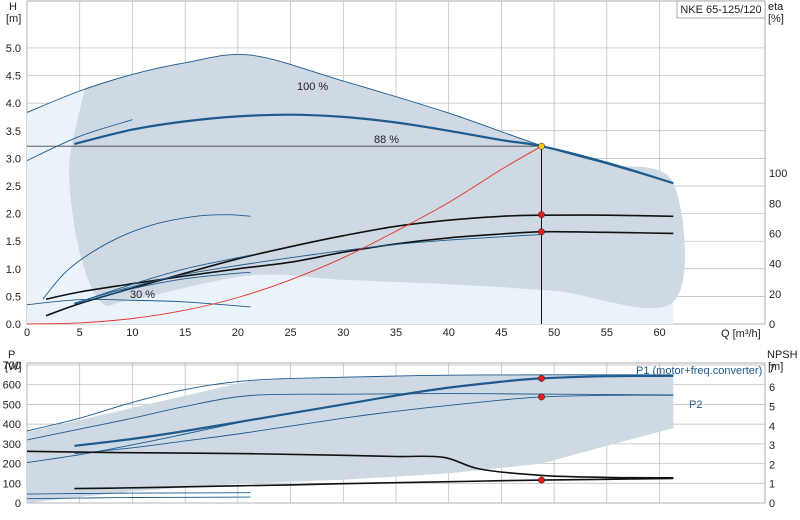 The height and width of the screenshot is (520, 800). Describe the element at coordinates (238, 333) in the screenshot. I see `x-tick-label: 20` at that location.